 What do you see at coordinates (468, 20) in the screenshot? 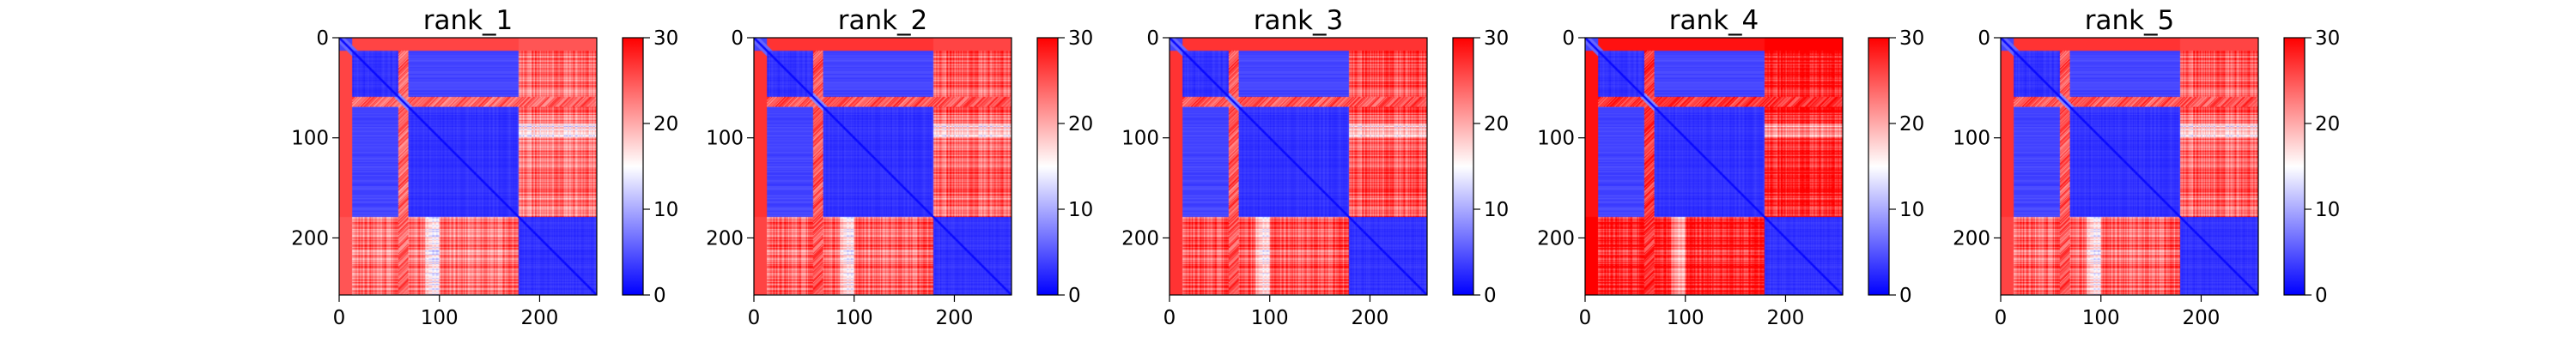
I see `panel-title: rank_1` at bounding box center [468, 20].